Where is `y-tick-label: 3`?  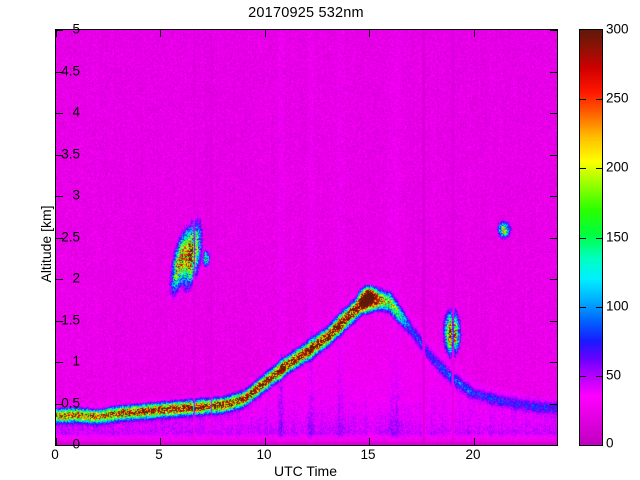 y-tick-label: 3 is located at coordinates (76, 195).